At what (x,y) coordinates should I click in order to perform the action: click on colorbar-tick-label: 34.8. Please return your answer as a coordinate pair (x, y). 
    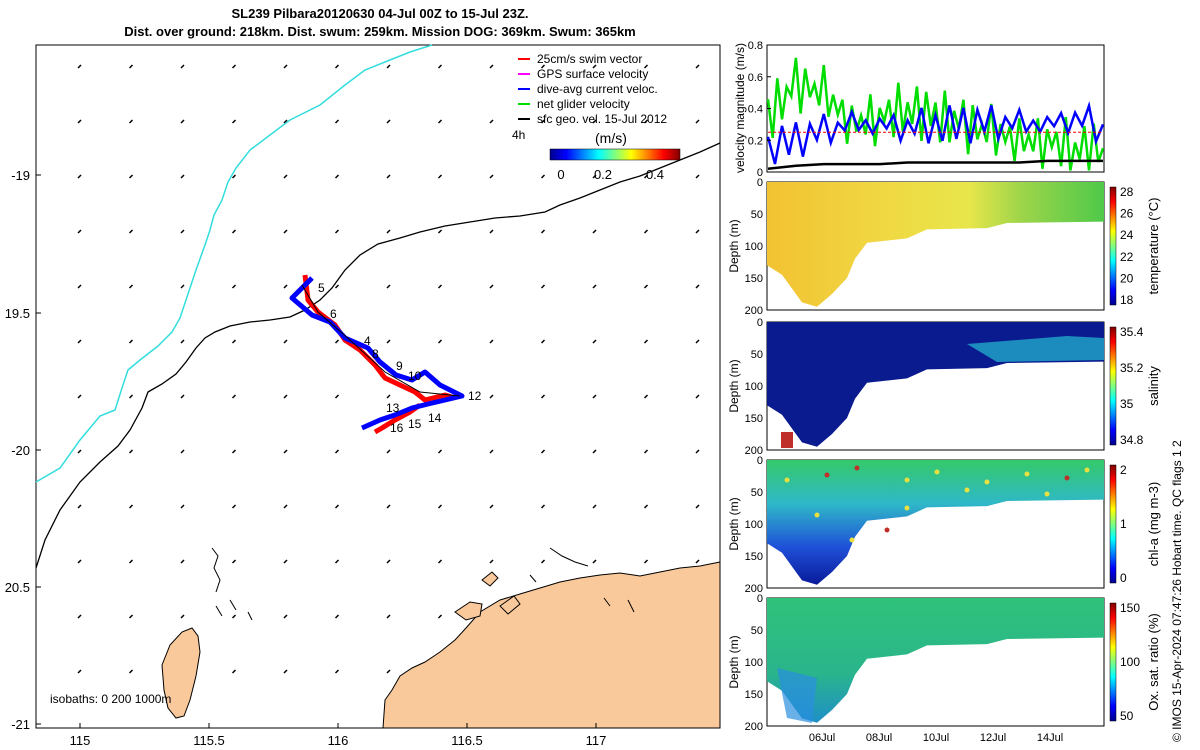
    Looking at the image, I should click on (1132, 440).